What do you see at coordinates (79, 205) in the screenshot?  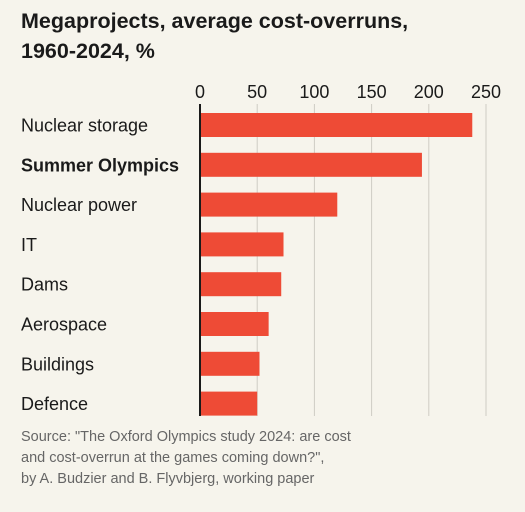 I see `category-label: Nuclear power` at bounding box center [79, 205].